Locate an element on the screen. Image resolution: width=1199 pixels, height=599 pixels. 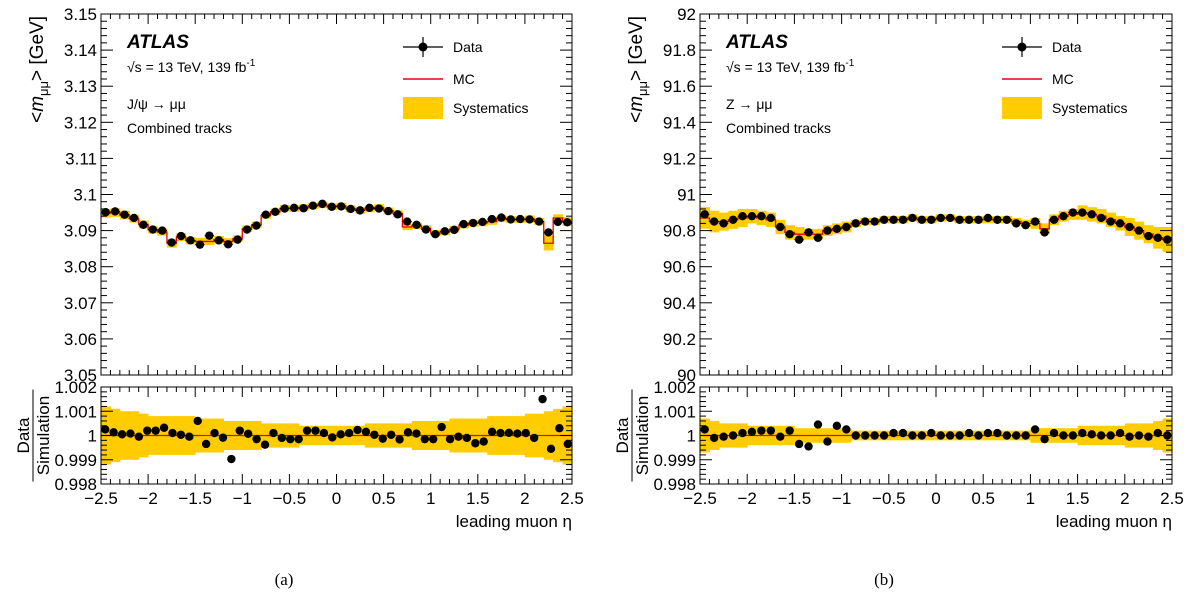
legend-mc-label: MC is located at coordinates (464, 79).